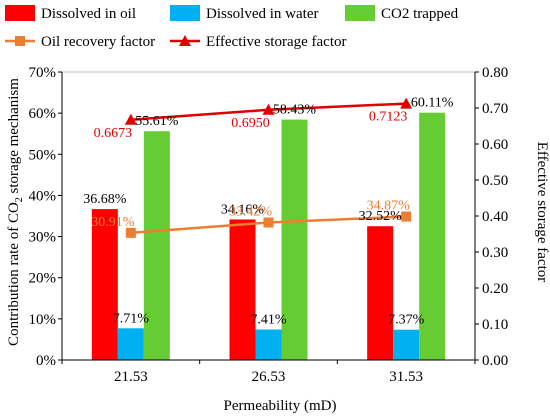 The height and width of the screenshot is (417, 550). Describe the element at coordinates (295, 110) in the screenshot. I see `bar-value-label: 58.43%` at that location.